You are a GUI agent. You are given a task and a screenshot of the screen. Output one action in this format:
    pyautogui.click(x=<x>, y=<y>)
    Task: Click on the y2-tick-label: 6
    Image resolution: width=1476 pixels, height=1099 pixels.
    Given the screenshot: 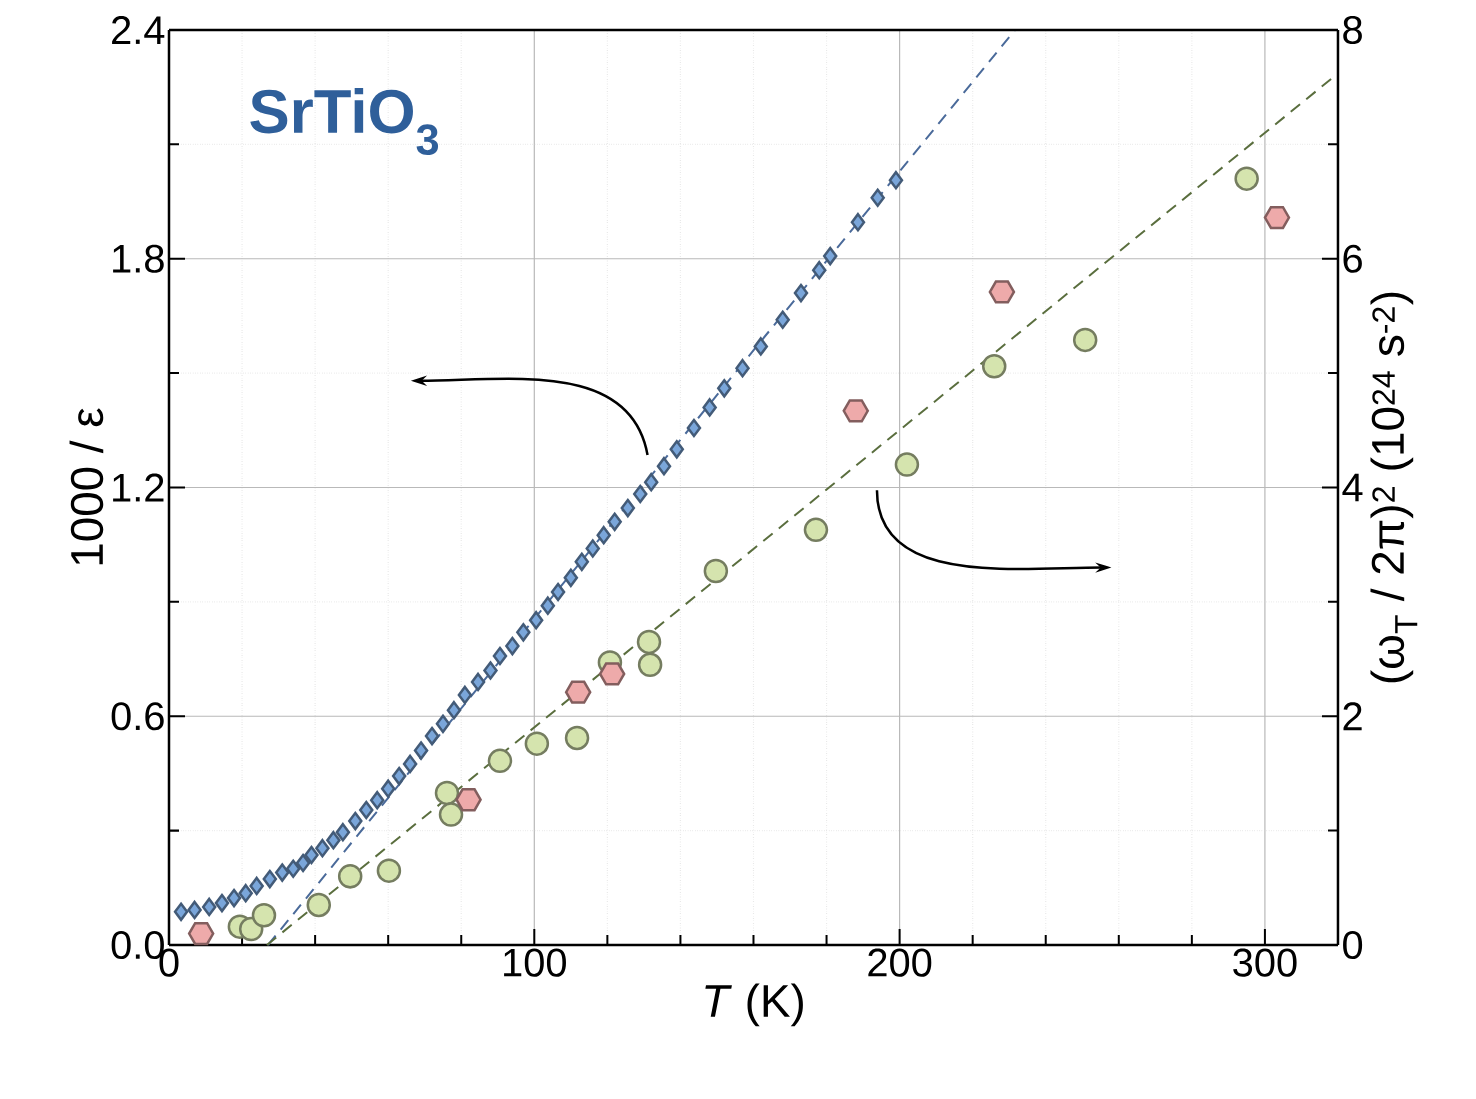 What is the action you would take?
    pyautogui.click(x=1352, y=258)
    